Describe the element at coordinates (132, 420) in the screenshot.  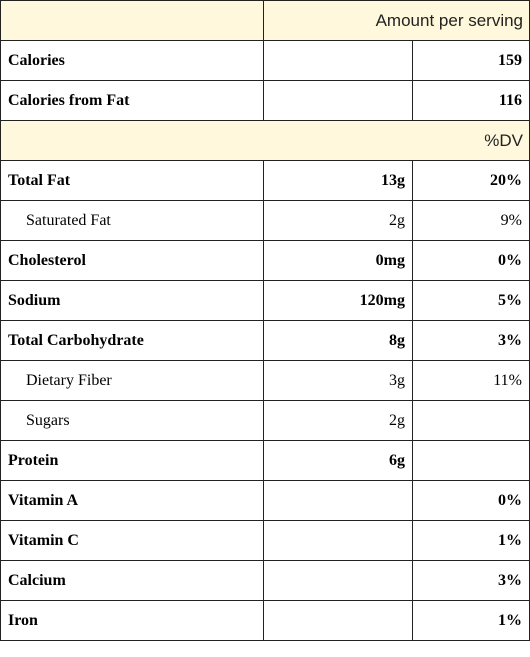
I see `nutrient-name: Sugars` at that location.